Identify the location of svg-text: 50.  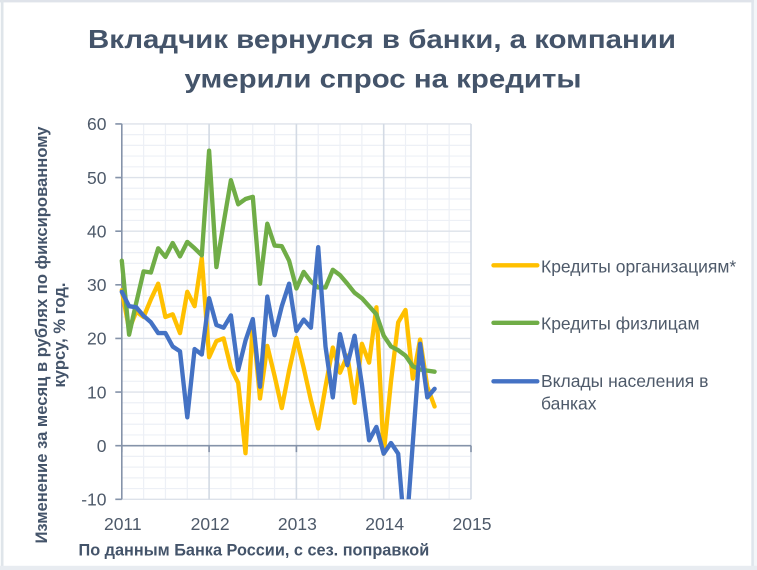
(97, 178).